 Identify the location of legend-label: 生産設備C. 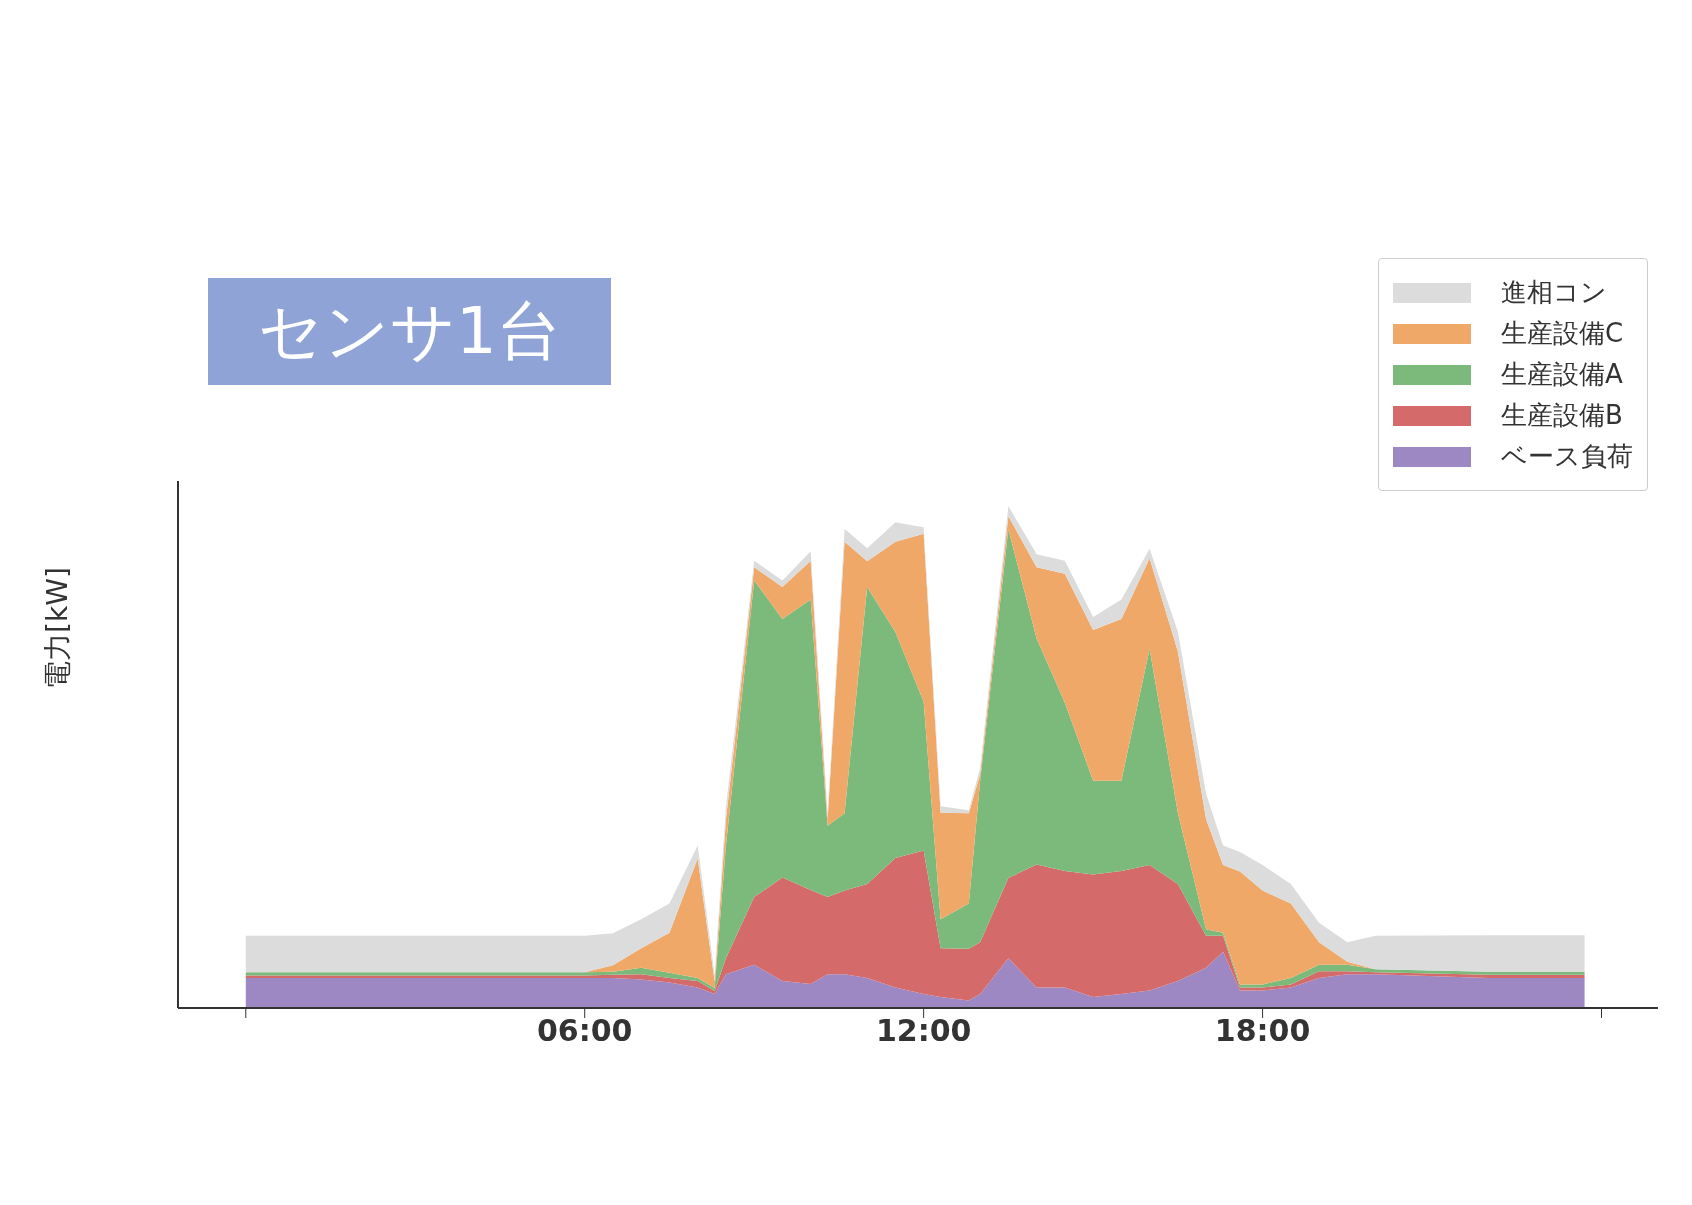
(1562, 333).